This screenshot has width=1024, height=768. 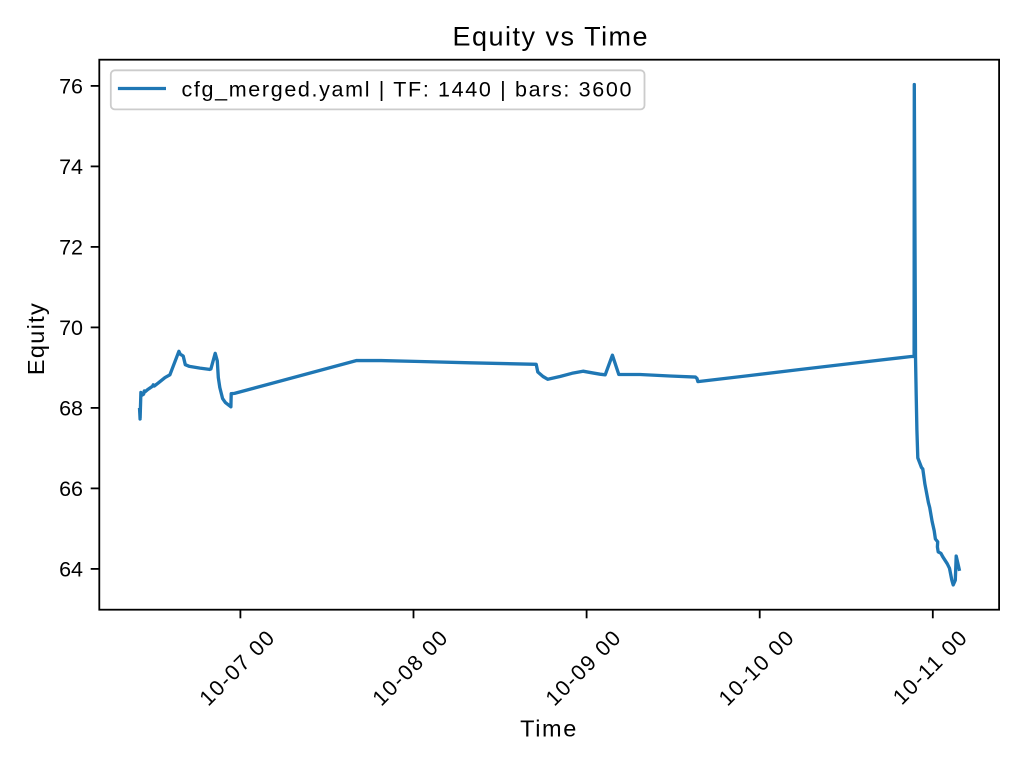 I want to click on svg-text: 70, so click(x=71, y=328).